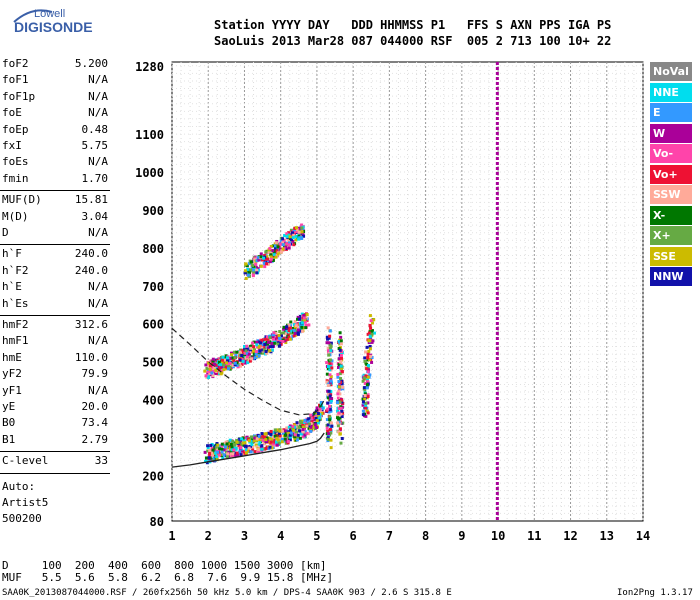 The height and width of the screenshot is (600, 700). Describe the element at coordinates (149, 67) in the screenshot. I see `y-tick-label: 1280` at that location.